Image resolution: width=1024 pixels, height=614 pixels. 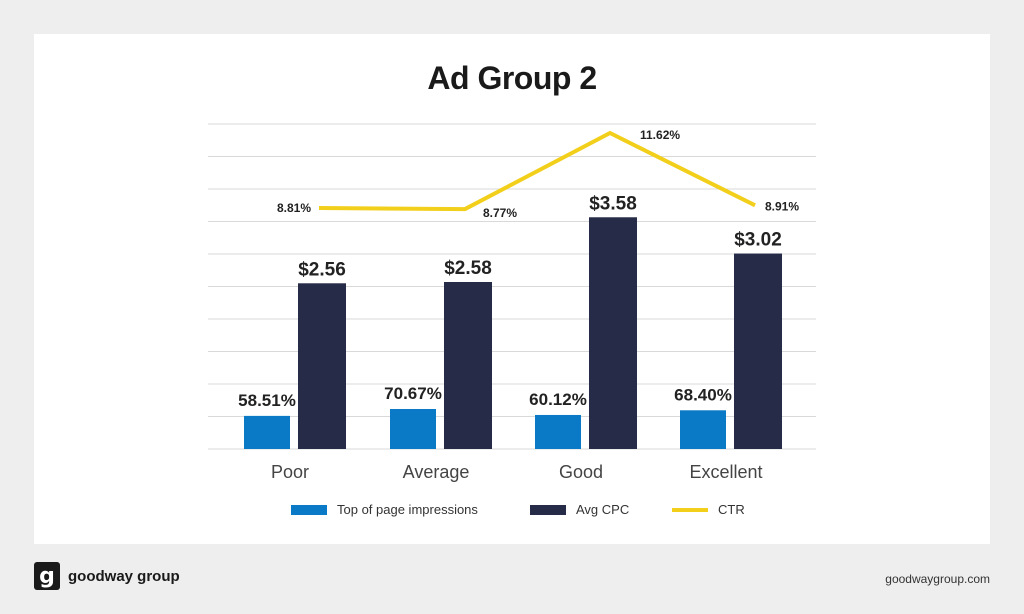 I want to click on legend-swatch-avg-cpc, so click(x=548, y=509).